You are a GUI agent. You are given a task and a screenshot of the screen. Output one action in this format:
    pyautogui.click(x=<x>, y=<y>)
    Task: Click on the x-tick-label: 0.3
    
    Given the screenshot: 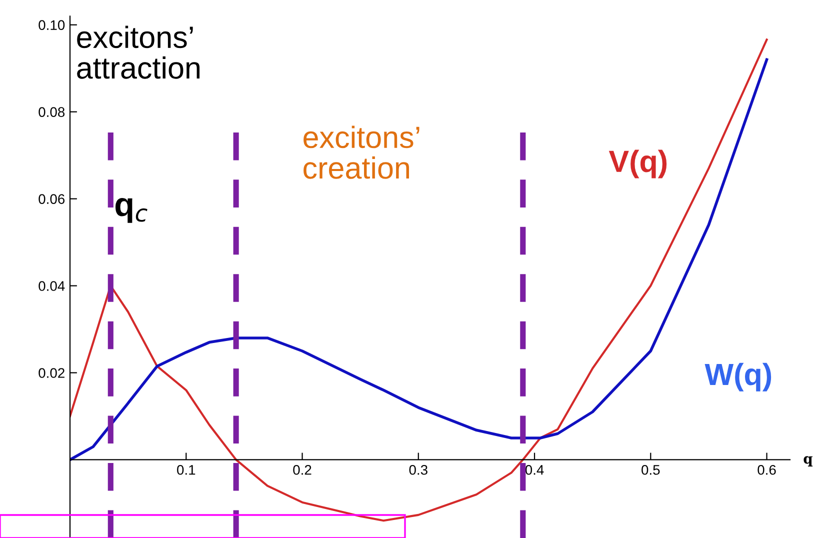 What is the action you would take?
    pyautogui.click(x=418, y=469)
    